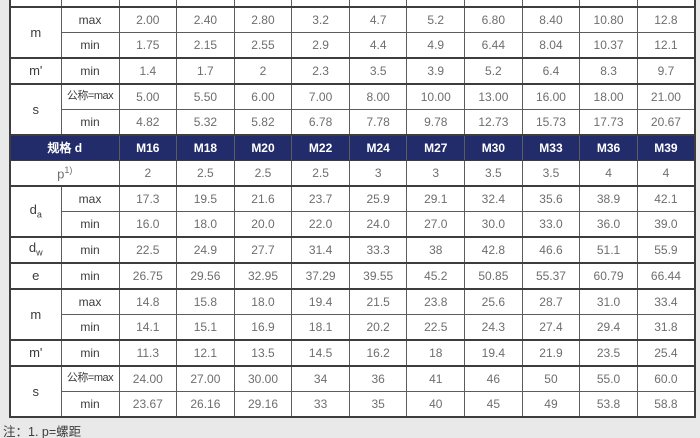 This screenshot has width=700, height=438. What do you see at coordinates (263, 19) in the screenshot?
I see `value-cell: 2.80` at bounding box center [263, 19].